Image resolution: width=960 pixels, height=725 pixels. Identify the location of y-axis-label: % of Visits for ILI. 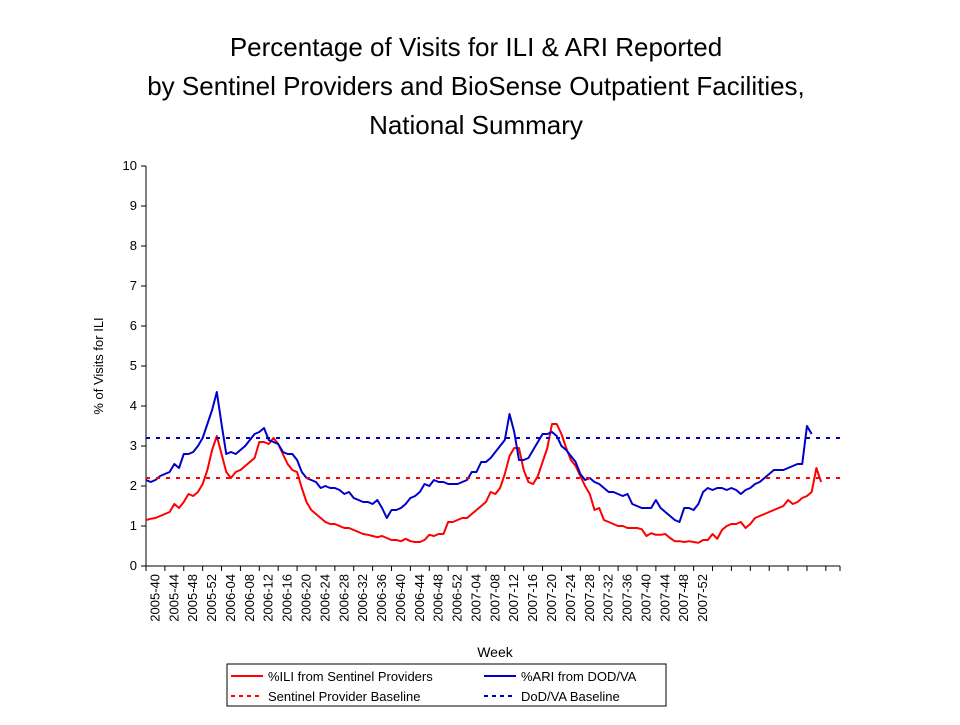
(98, 365).